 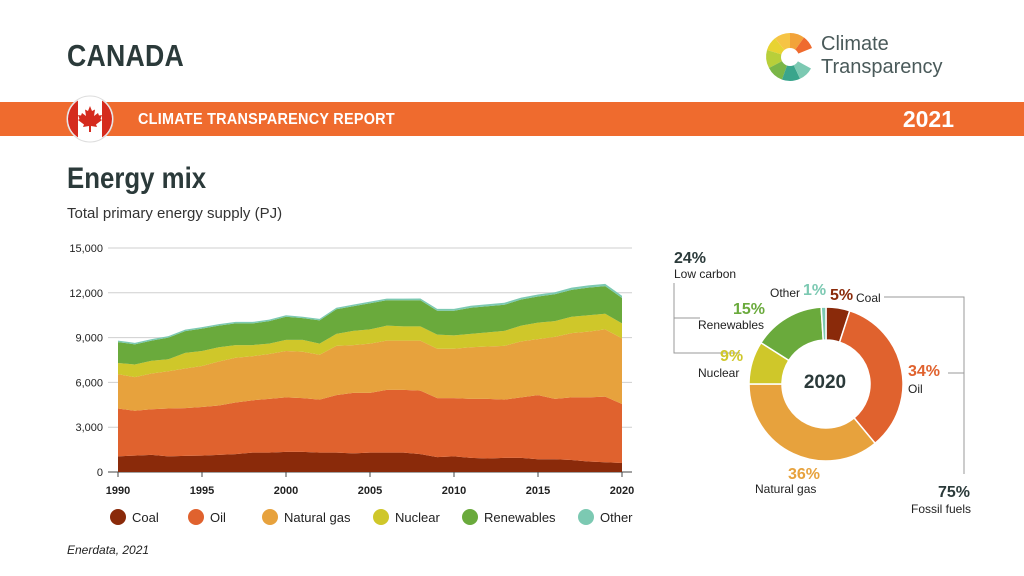 What do you see at coordinates (868, 298) in the screenshot?
I see `coal-label: Coal` at bounding box center [868, 298].